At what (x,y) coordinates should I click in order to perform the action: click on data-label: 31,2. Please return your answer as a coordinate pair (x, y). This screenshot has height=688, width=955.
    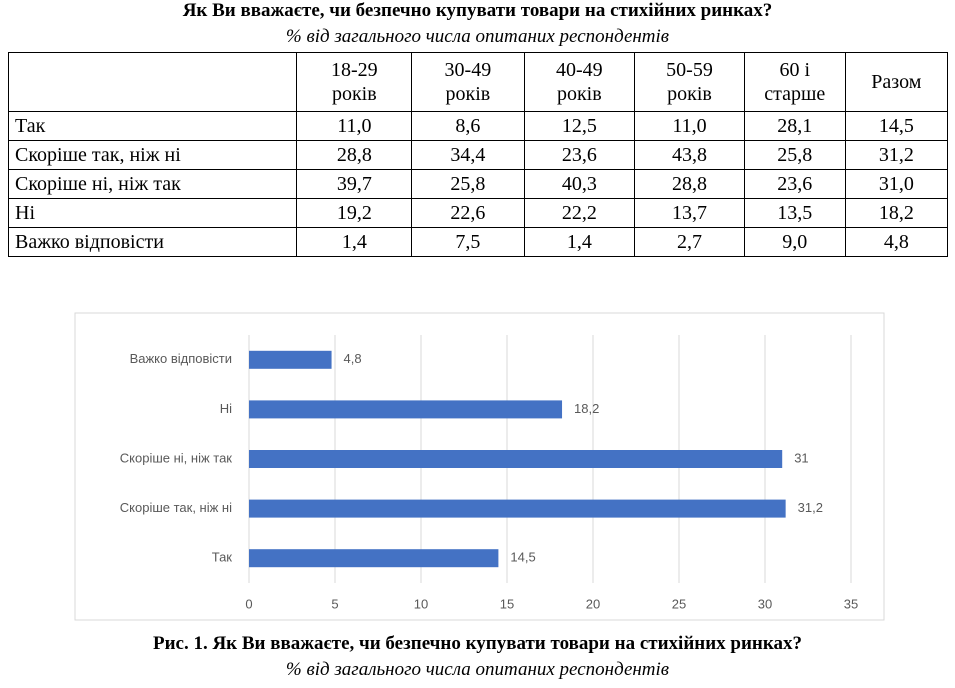
    Looking at the image, I should click on (810, 507).